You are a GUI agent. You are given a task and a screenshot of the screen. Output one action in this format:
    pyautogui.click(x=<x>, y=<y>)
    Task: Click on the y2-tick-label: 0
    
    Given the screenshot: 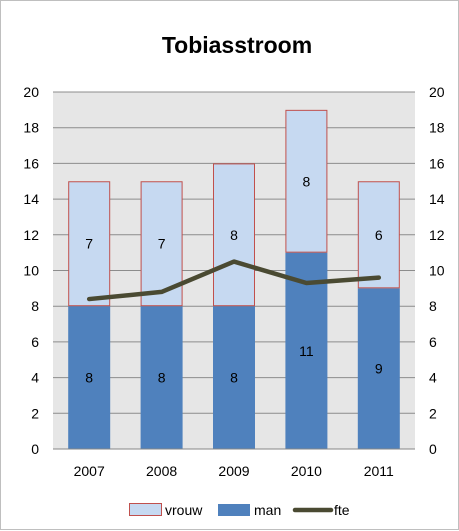 What is the action you would take?
    pyautogui.click(x=433, y=449)
    